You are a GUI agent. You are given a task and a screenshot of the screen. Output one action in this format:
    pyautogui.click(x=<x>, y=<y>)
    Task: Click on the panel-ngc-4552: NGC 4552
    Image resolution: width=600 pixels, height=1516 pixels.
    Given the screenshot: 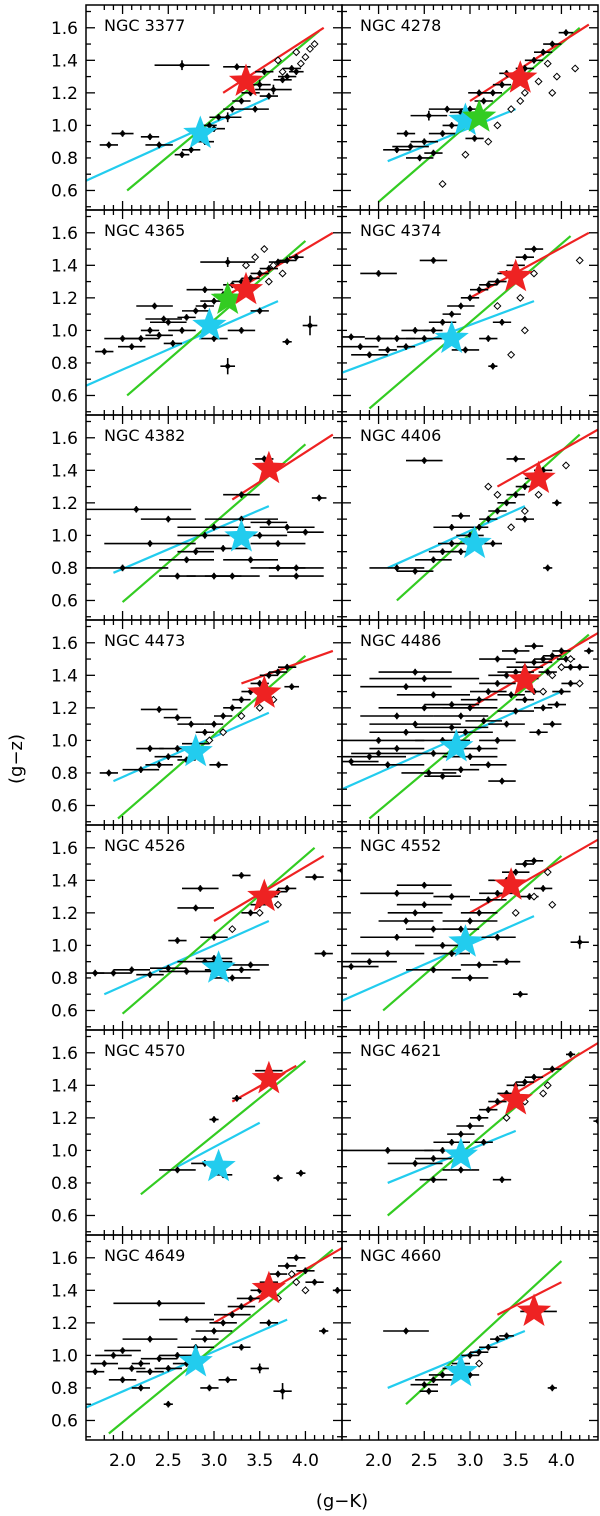 What is the action you would take?
    pyautogui.click(x=470, y=927)
    